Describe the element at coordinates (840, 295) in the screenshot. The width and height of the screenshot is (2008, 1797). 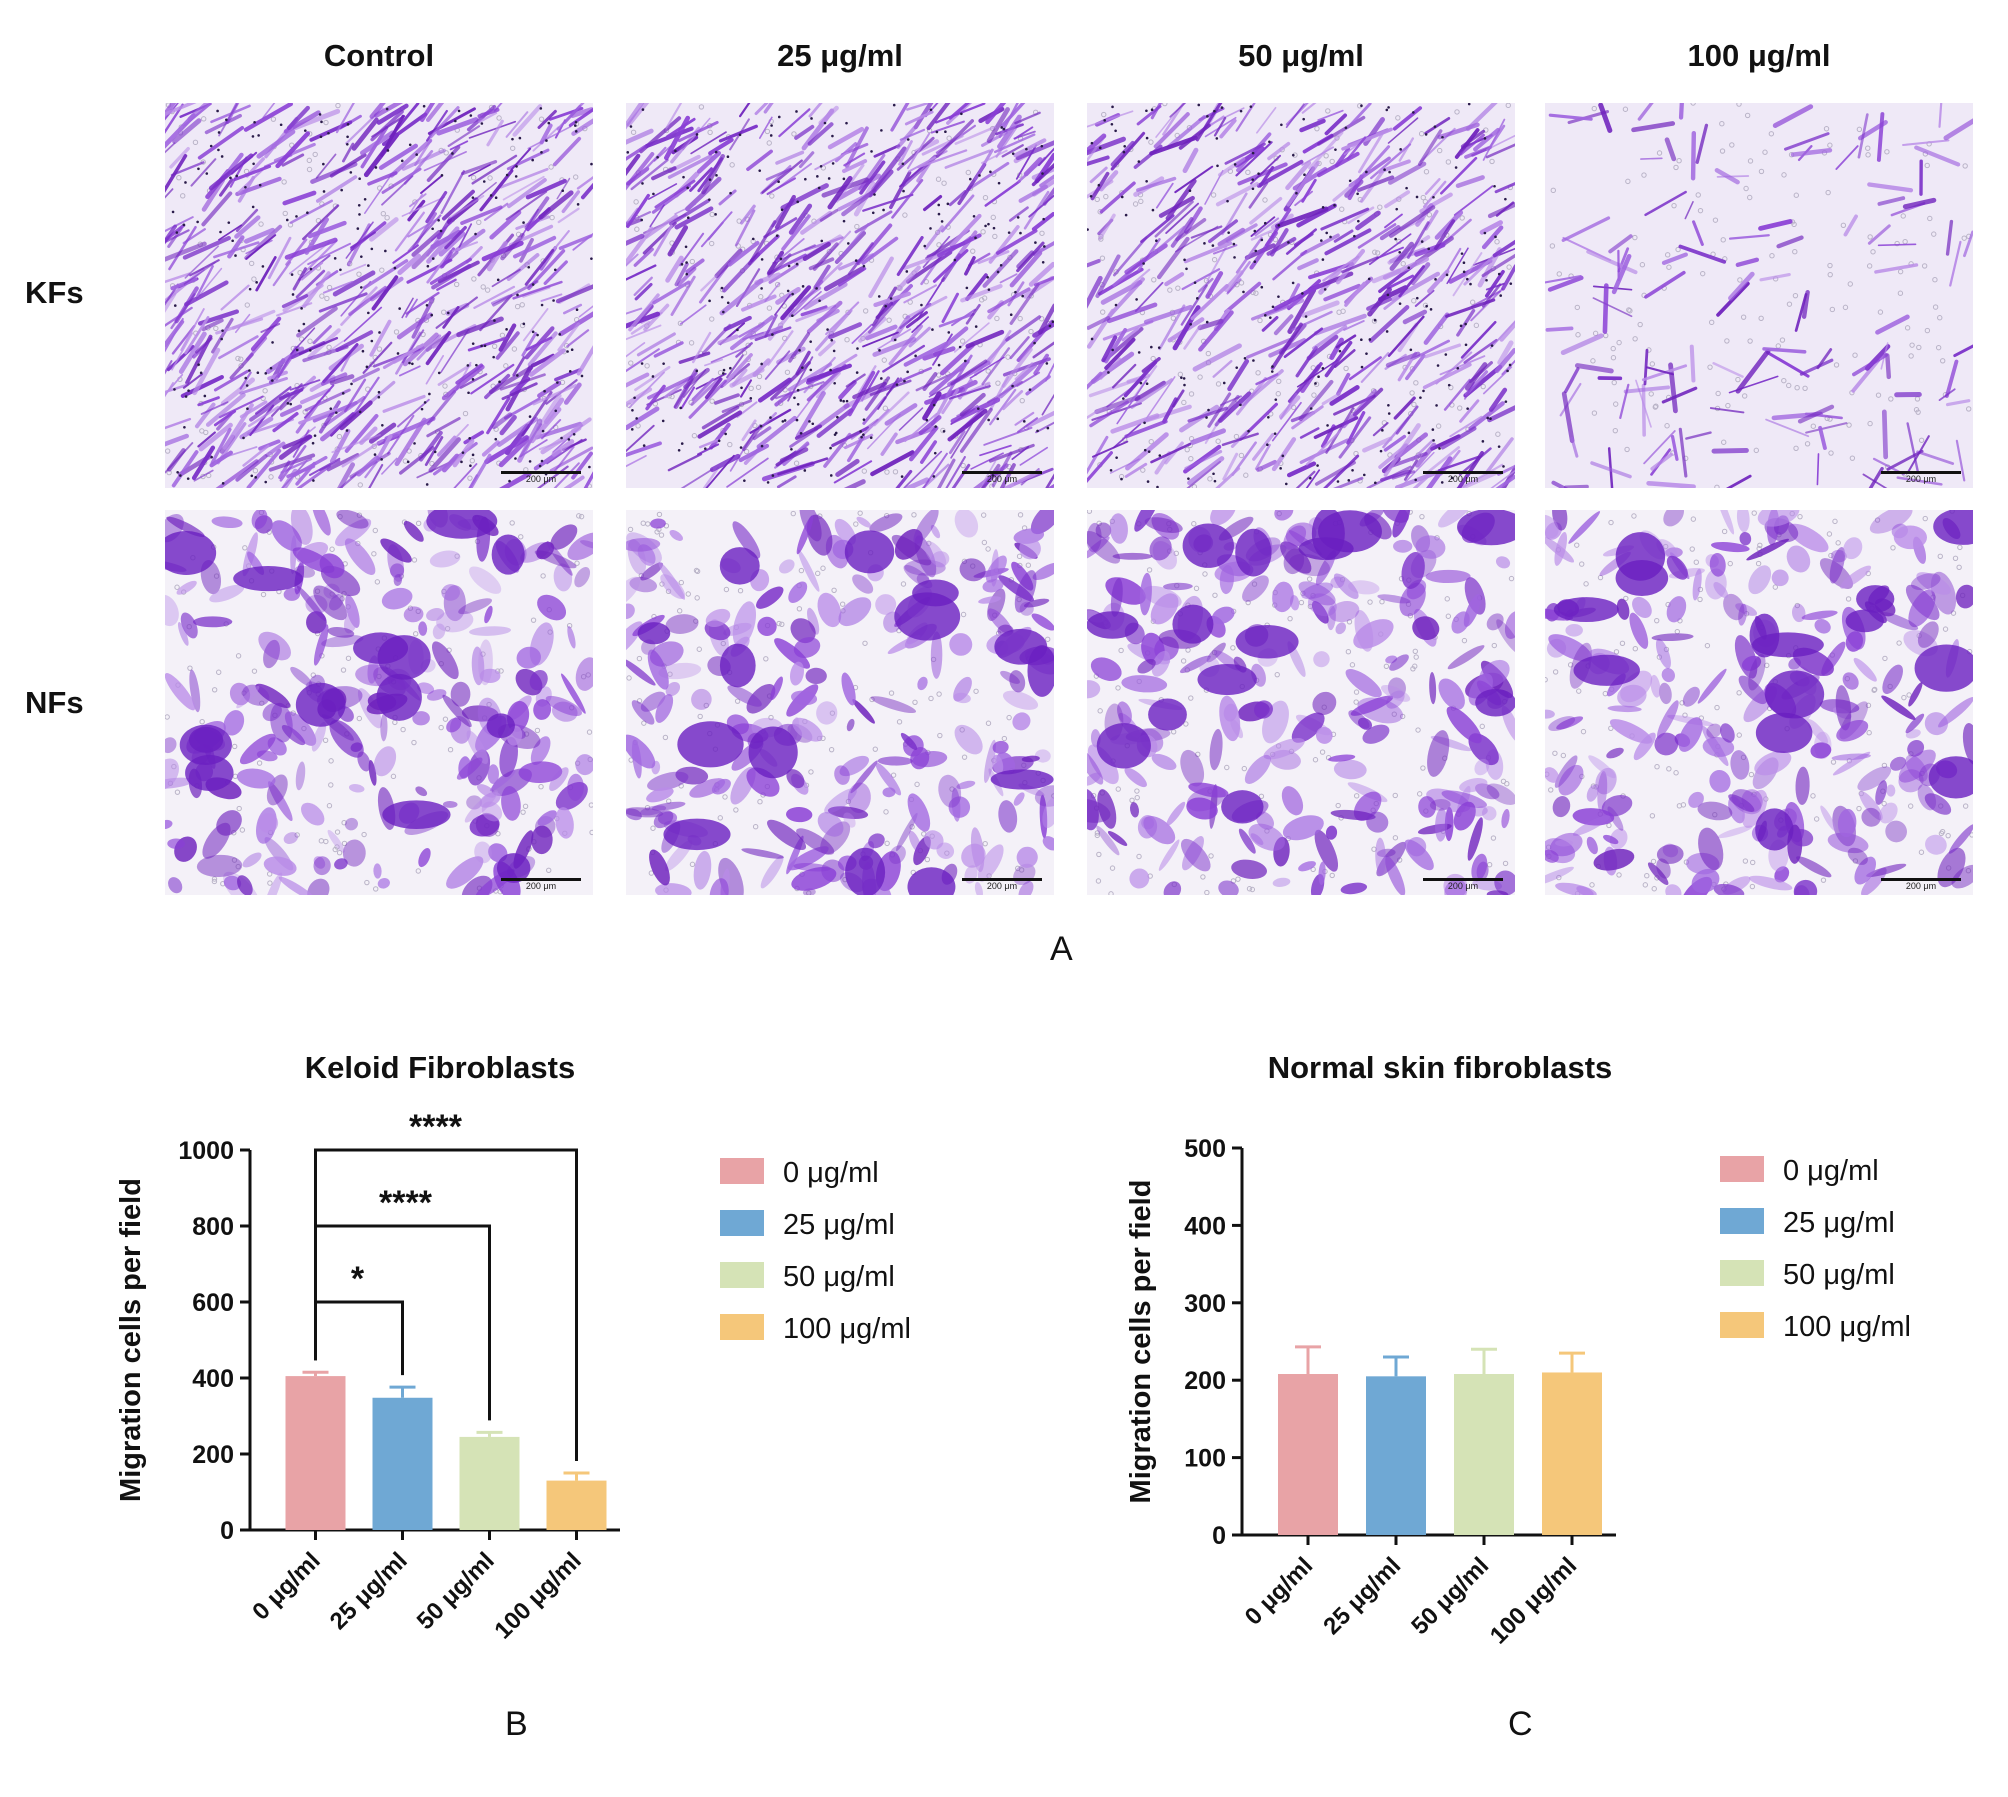
I see `micrograph-kf-25: 200 μm` at that location.